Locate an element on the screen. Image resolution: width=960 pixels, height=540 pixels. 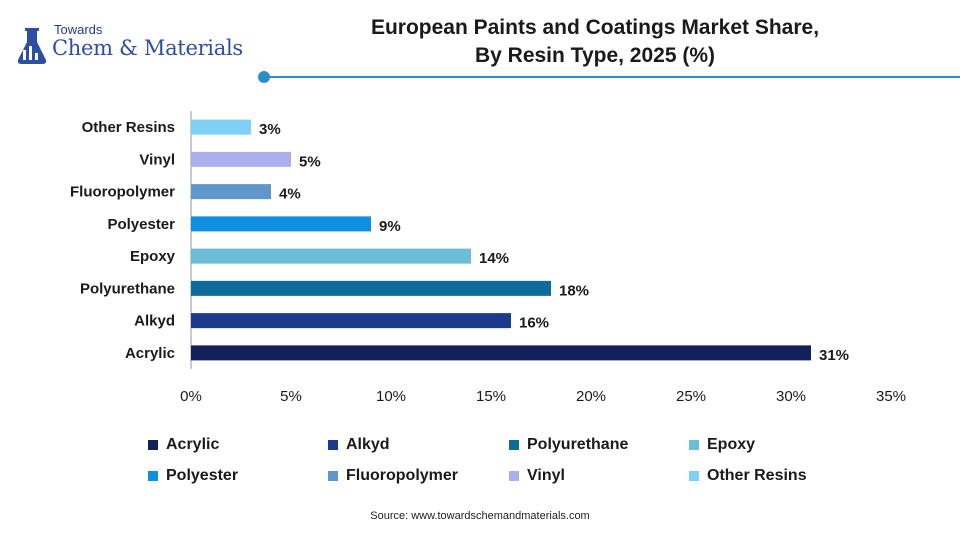
y-tick-label: Fluoropolymer is located at coordinates (122, 192).